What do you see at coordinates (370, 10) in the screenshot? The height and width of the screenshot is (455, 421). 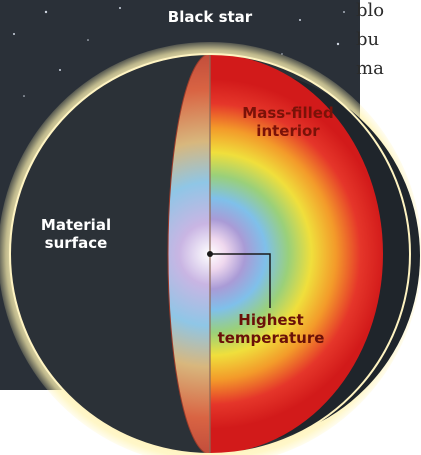 I see `article-line: blo` at bounding box center [370, 10].